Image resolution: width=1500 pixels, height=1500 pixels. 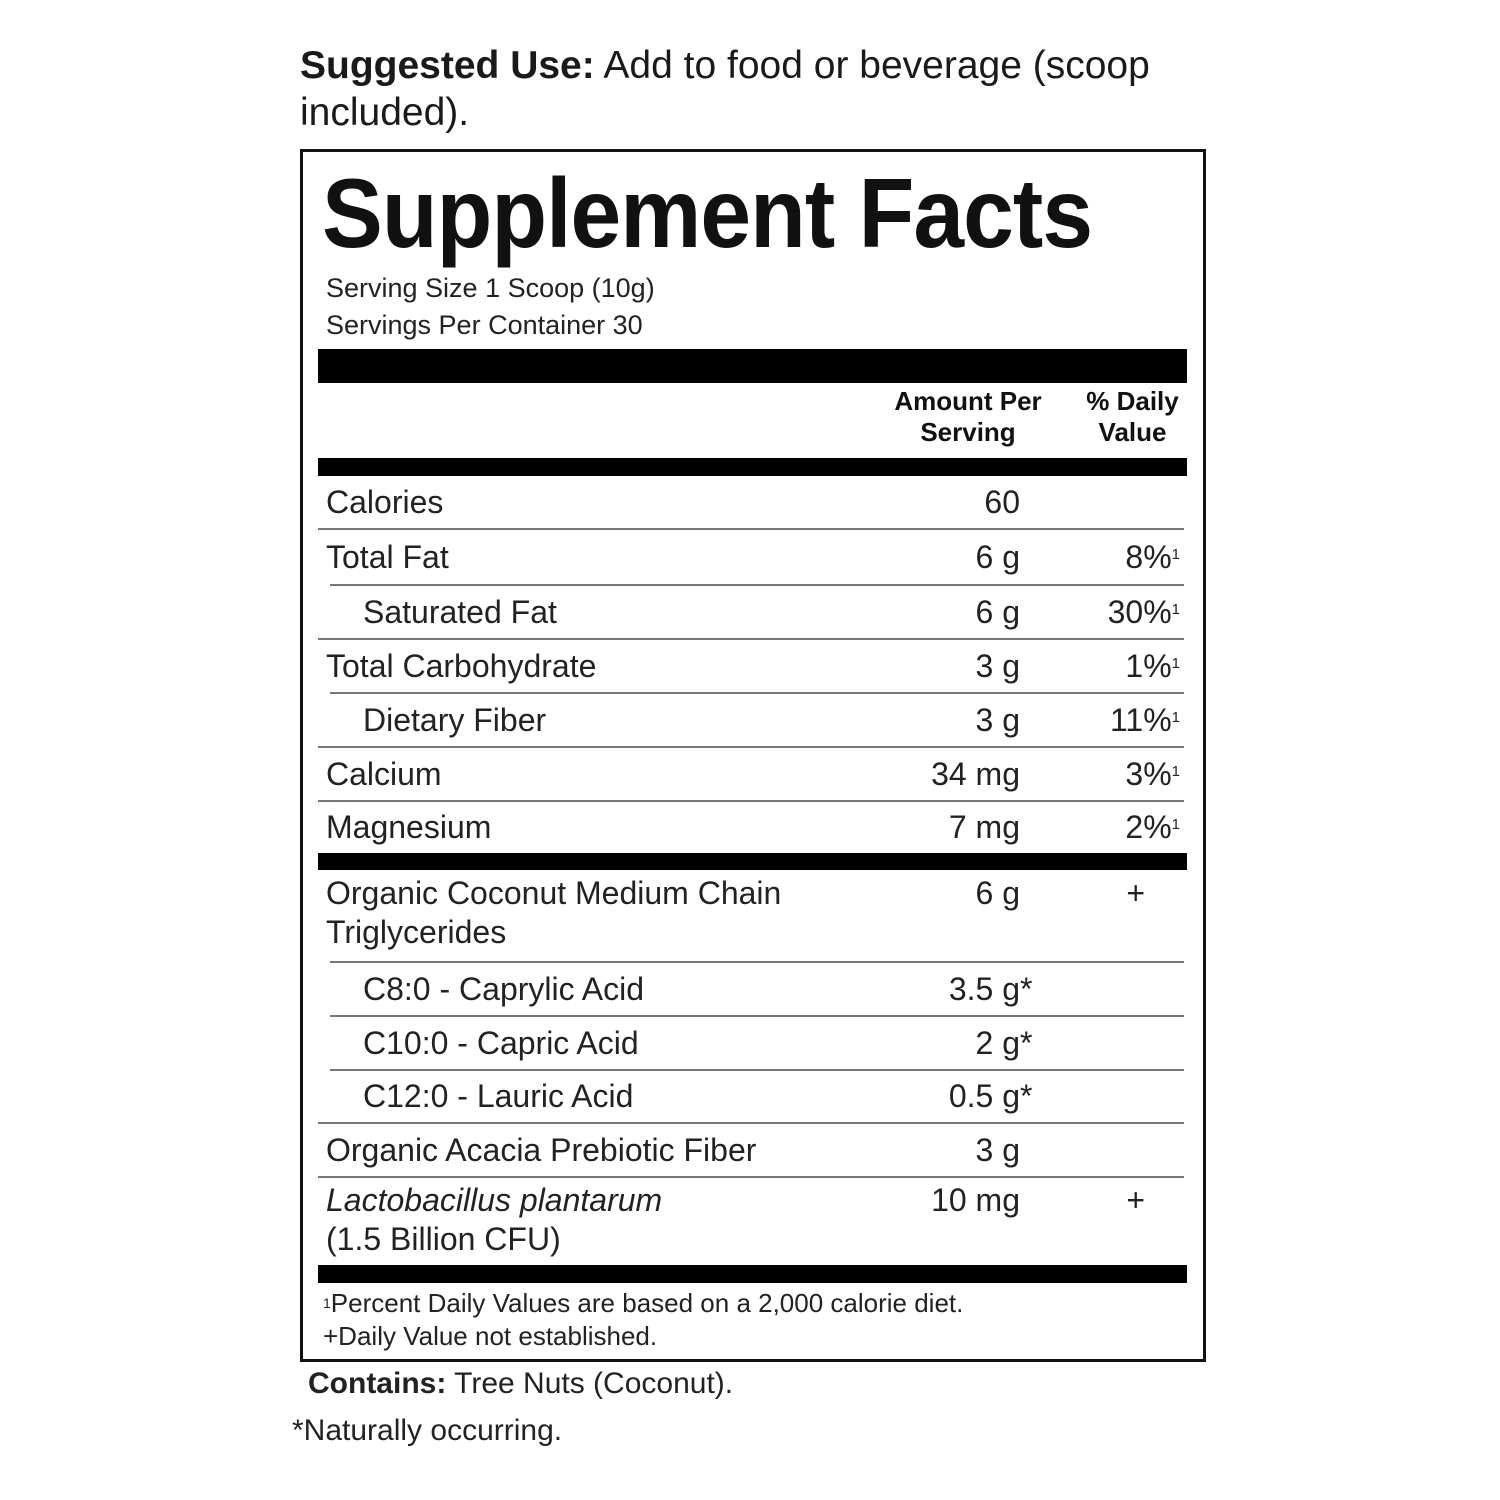 What do you see at coordinates (409, 827) in the screenshot?
I see `nutrient-name: Magnesium` at bounding box center [409, 827].